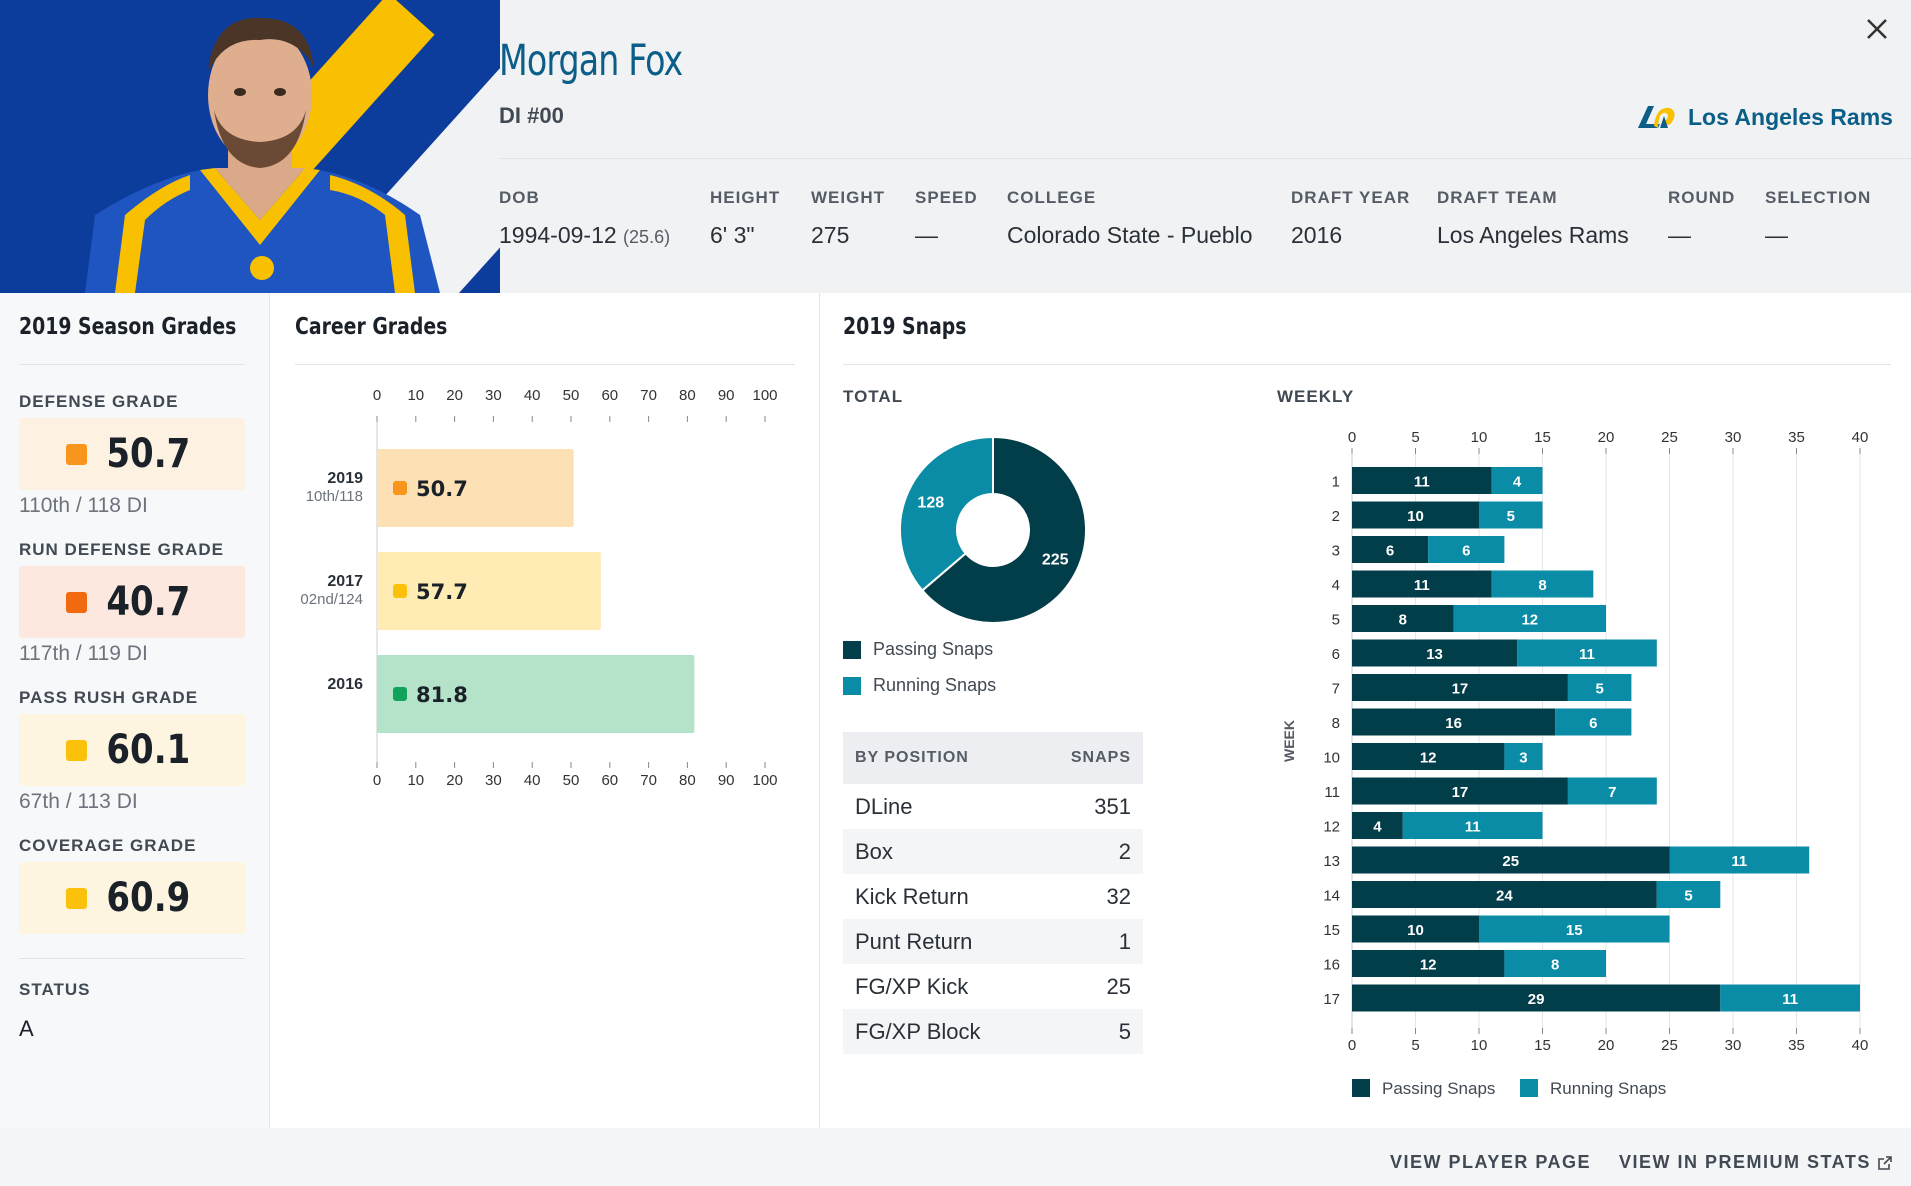  Describe the element at coordinates (1331, 861) in the screenshot. I see `weekly-week-label: 13` at that location.